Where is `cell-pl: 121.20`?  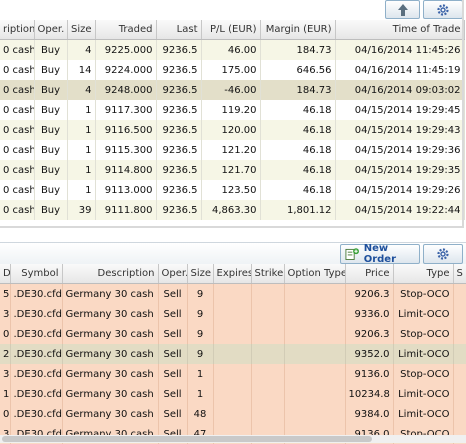 cell-pl: 121.20 is located at coordinates (231, 150).